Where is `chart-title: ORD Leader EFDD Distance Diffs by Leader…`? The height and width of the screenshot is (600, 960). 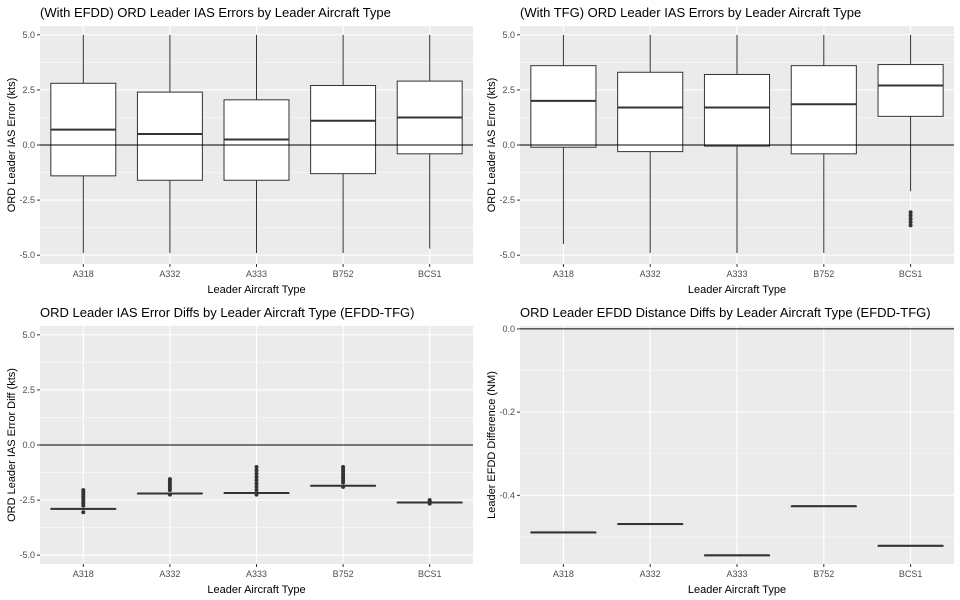 chart-title: ORD Leader EFDD Distance Diffs by Leader… is located at coordinates (725, 312).